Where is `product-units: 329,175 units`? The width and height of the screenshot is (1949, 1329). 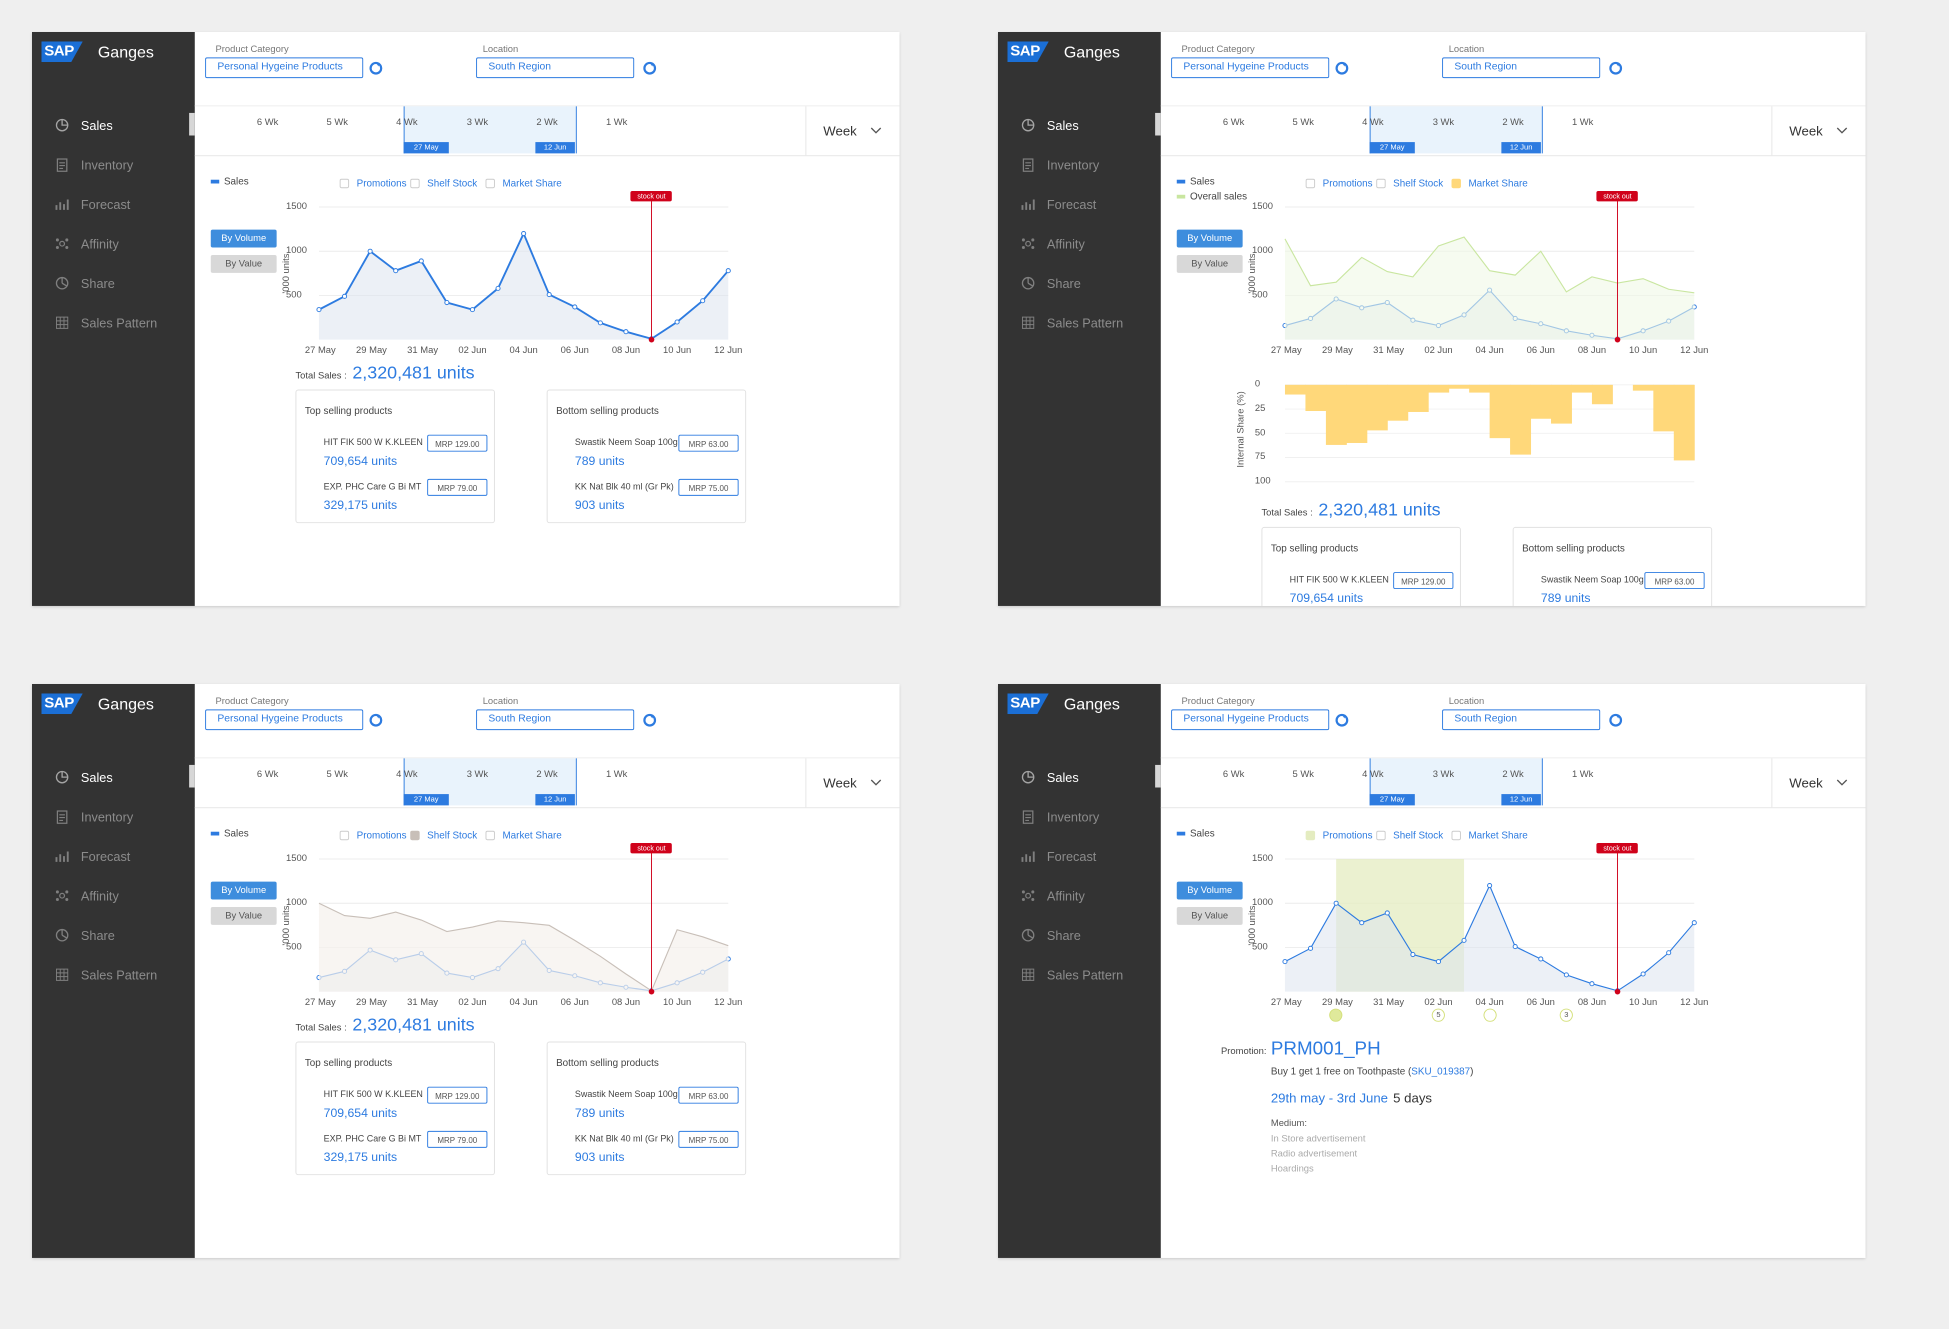 product-units: 329,175 units is located at coordinates (360, 504).